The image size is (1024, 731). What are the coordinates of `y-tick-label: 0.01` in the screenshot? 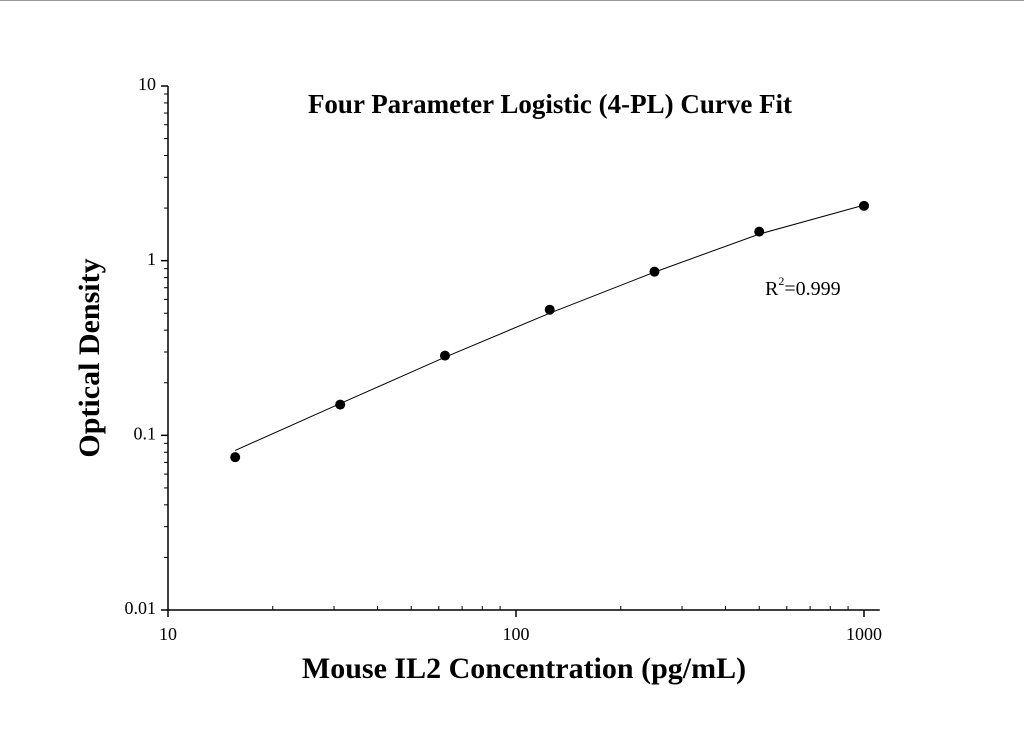 It's located at (141, 608).